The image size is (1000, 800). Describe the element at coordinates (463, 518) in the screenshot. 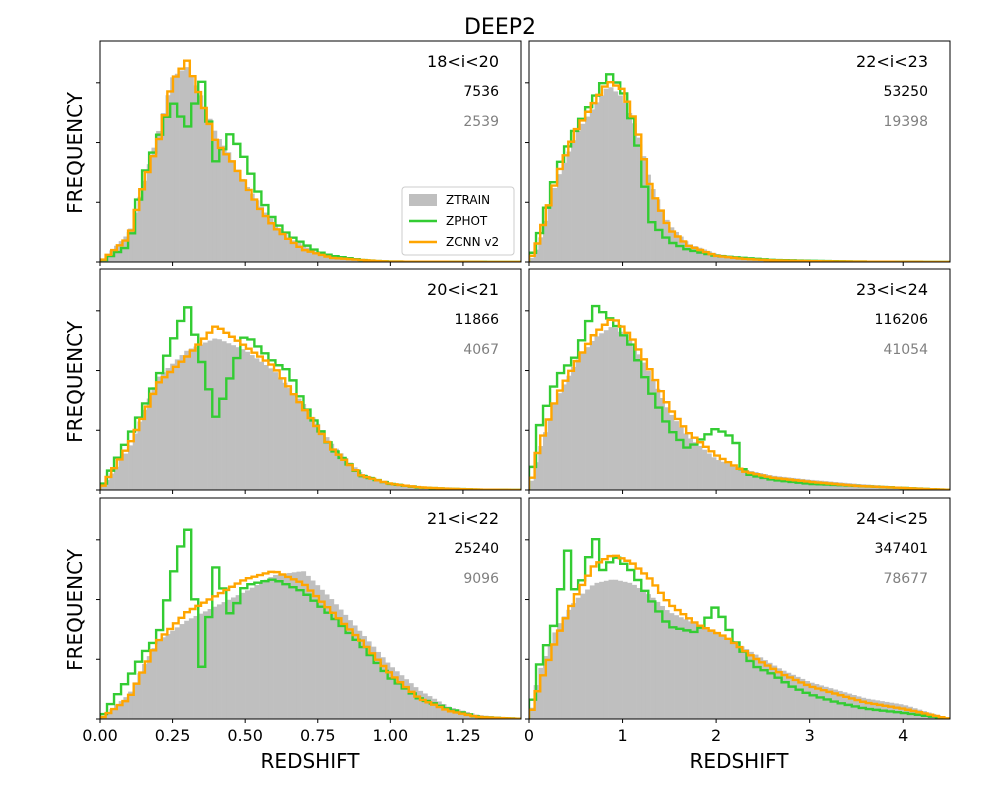

I see `panel-magnitude-label: 21<i<22` at that location.